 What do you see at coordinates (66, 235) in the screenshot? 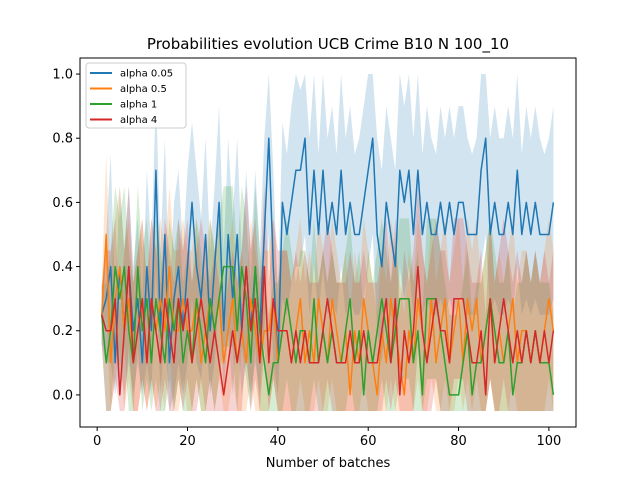
I see `y-axis-ticks: 0.0 0.2 0.4 0.6 0.8 1.0` at bounding box center [66, 235].